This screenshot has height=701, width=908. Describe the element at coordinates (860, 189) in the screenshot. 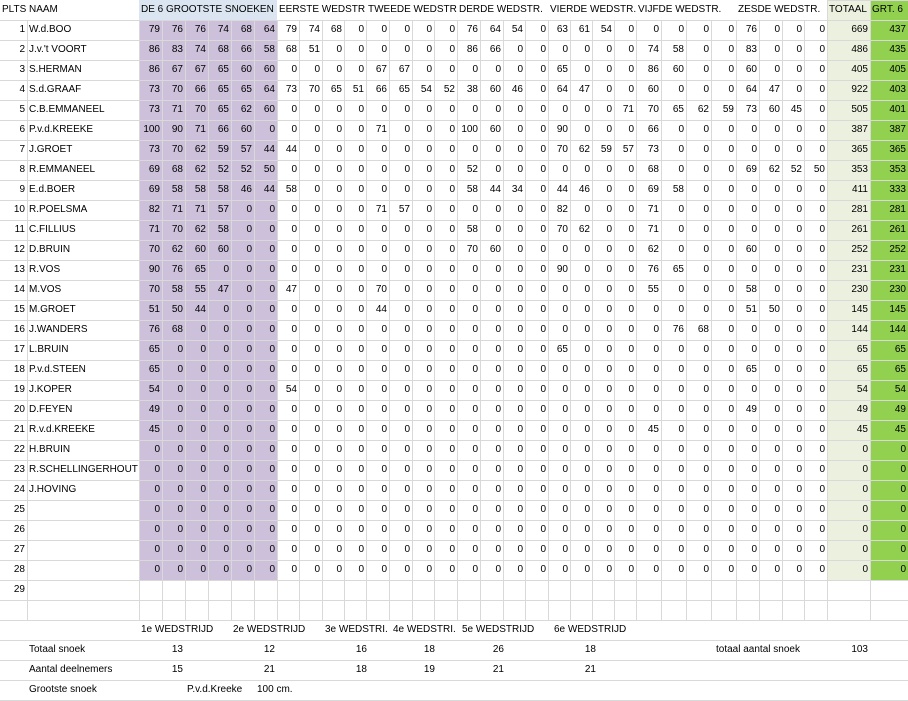

I see `row-totaal: 411` at that location.